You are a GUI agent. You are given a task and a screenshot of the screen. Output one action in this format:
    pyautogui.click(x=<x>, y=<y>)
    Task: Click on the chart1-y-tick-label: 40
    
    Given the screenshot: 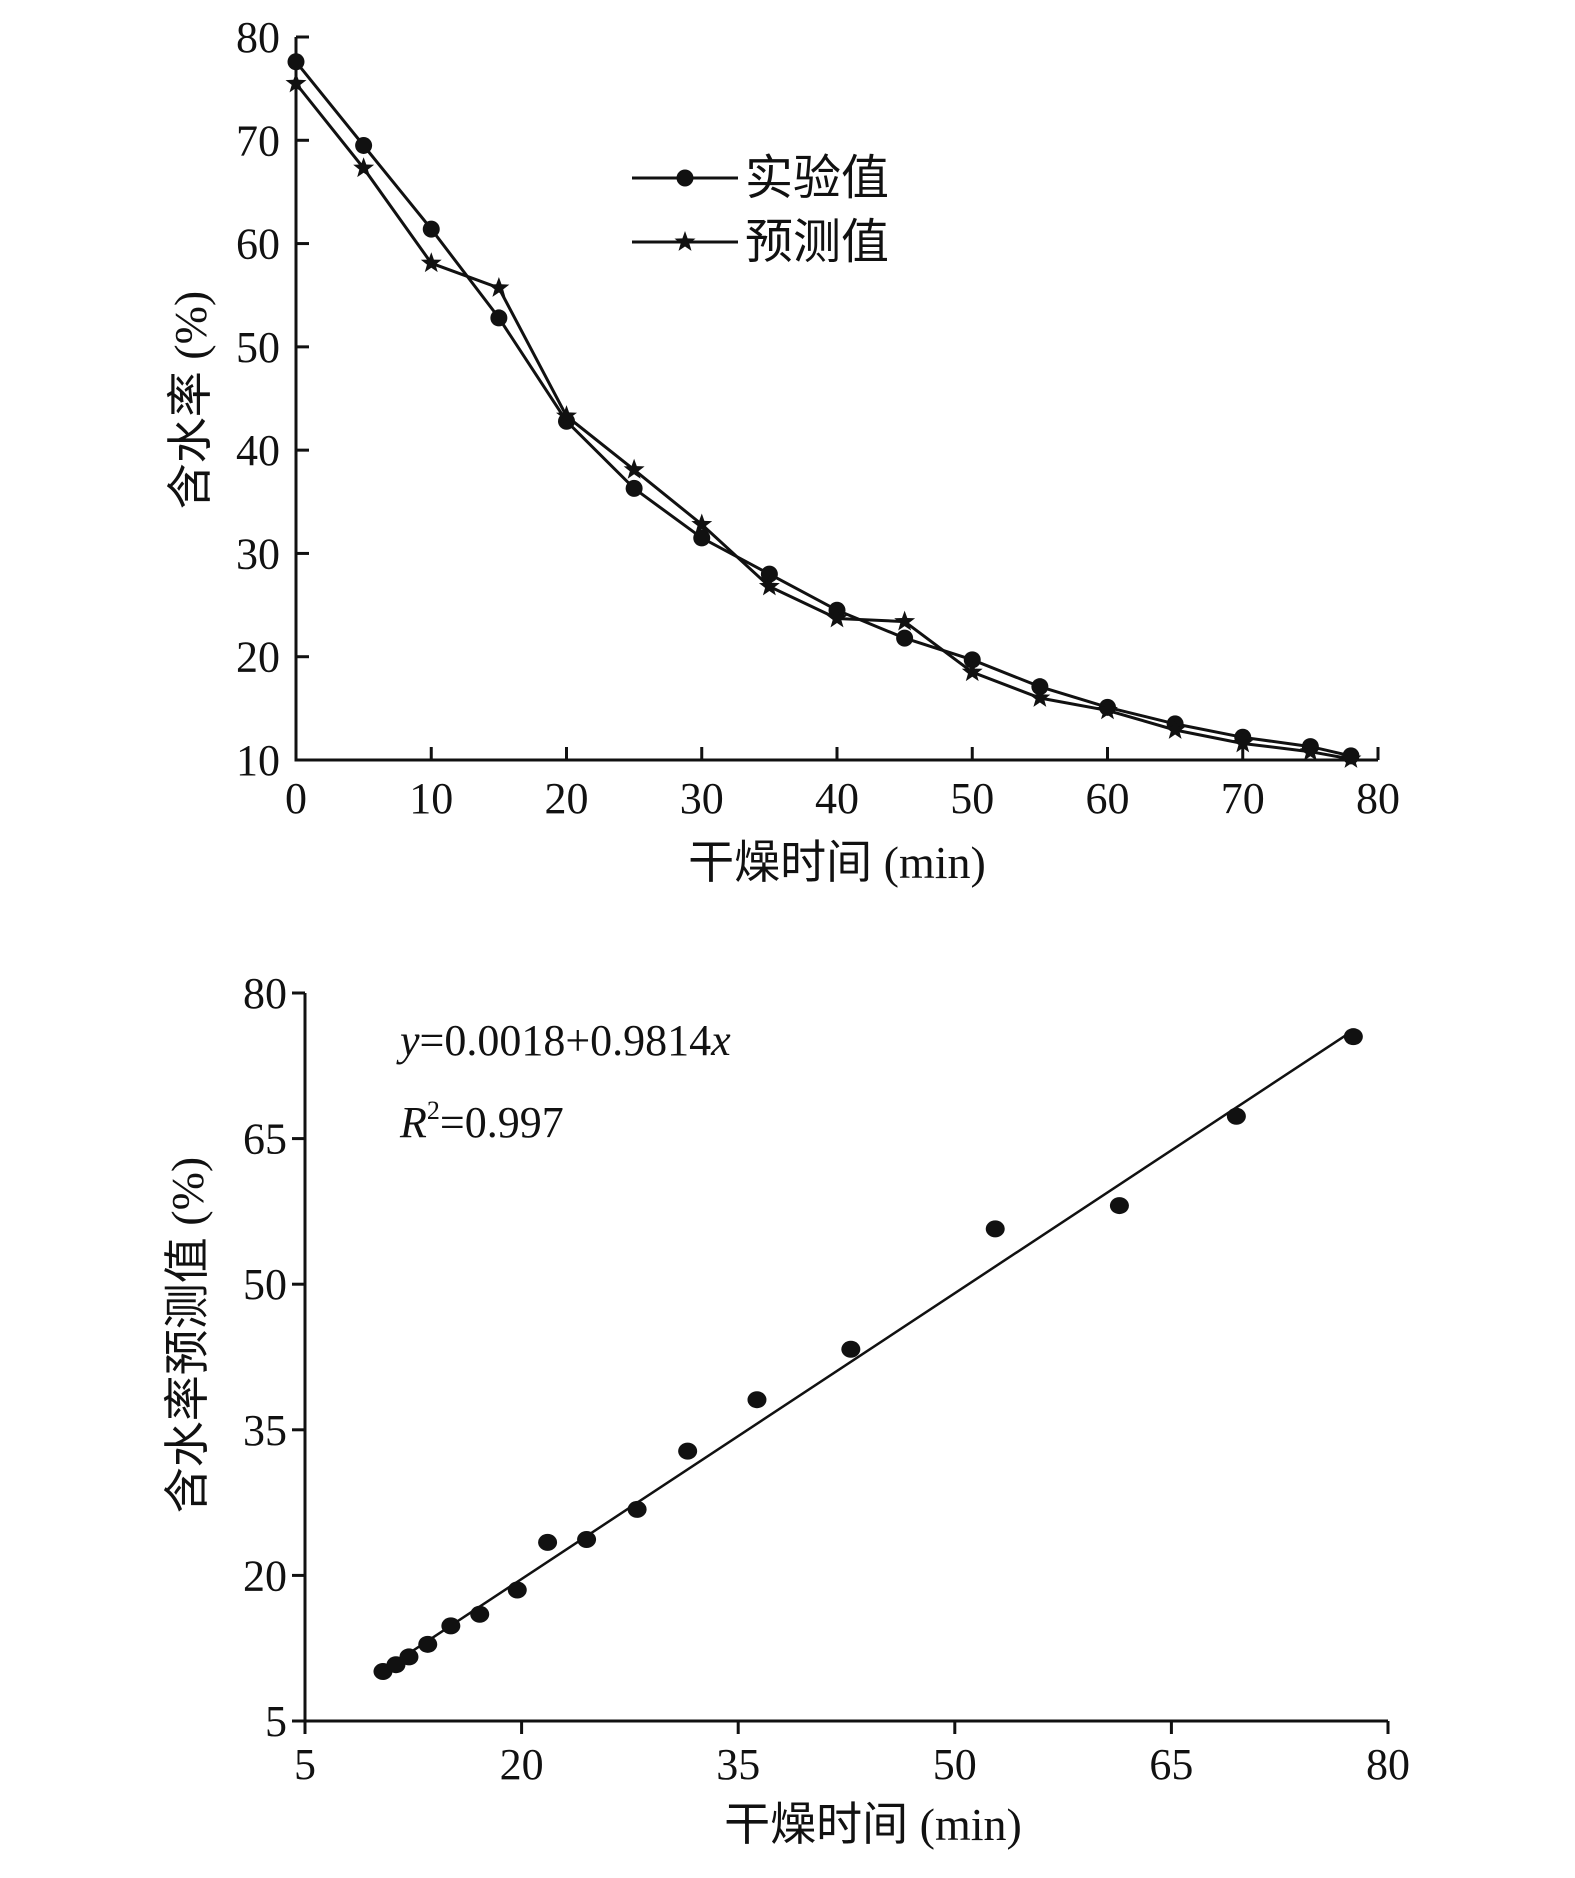 What is the action you would take?
    pyautogui.click(x=258, y=450)
    